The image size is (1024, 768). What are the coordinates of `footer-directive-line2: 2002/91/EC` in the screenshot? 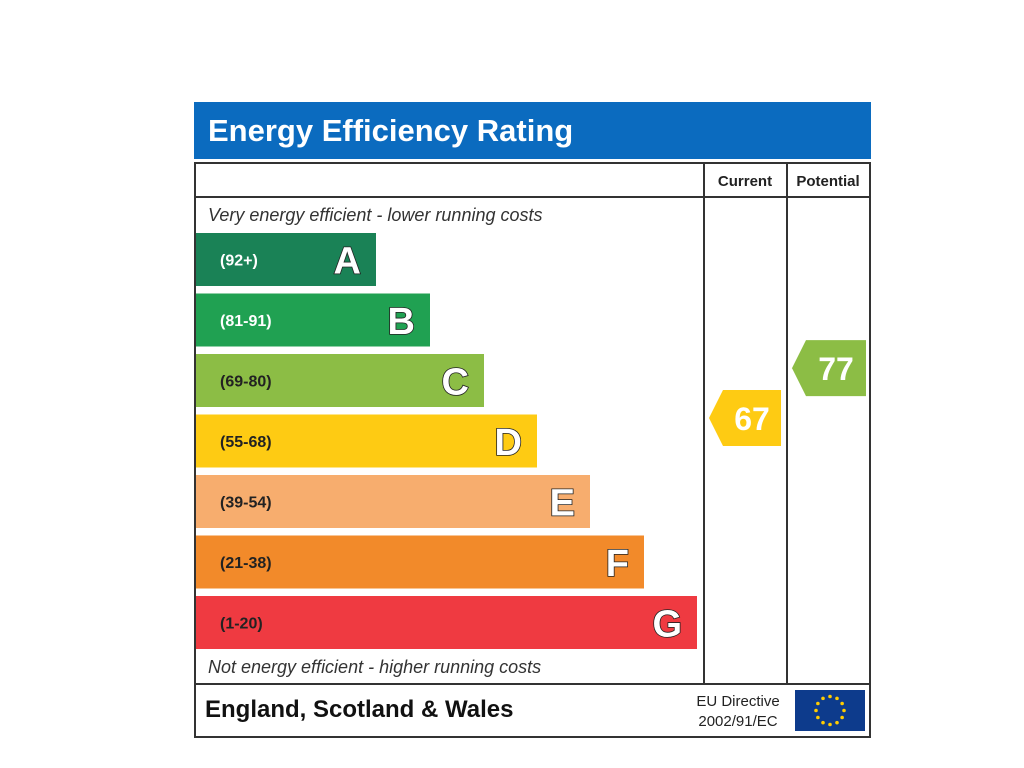 It's located at (737, 721).